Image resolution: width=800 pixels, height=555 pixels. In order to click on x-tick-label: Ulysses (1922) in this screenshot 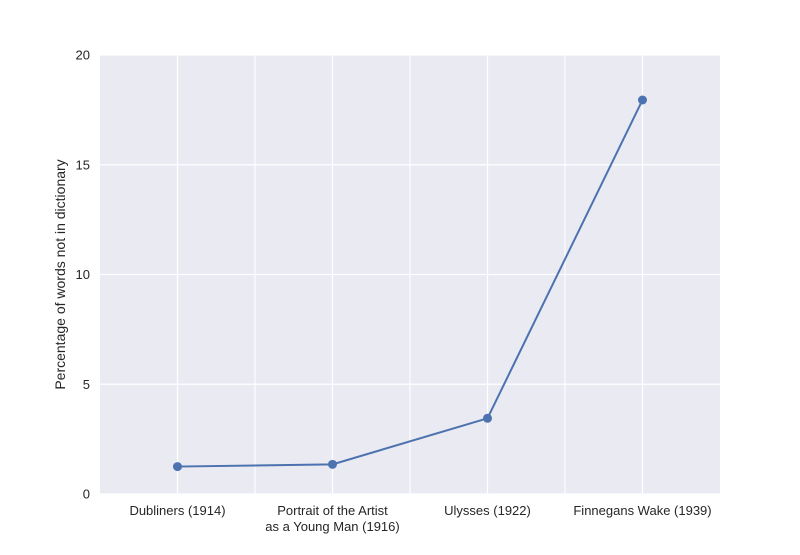, I will do `click(487, 510)`.